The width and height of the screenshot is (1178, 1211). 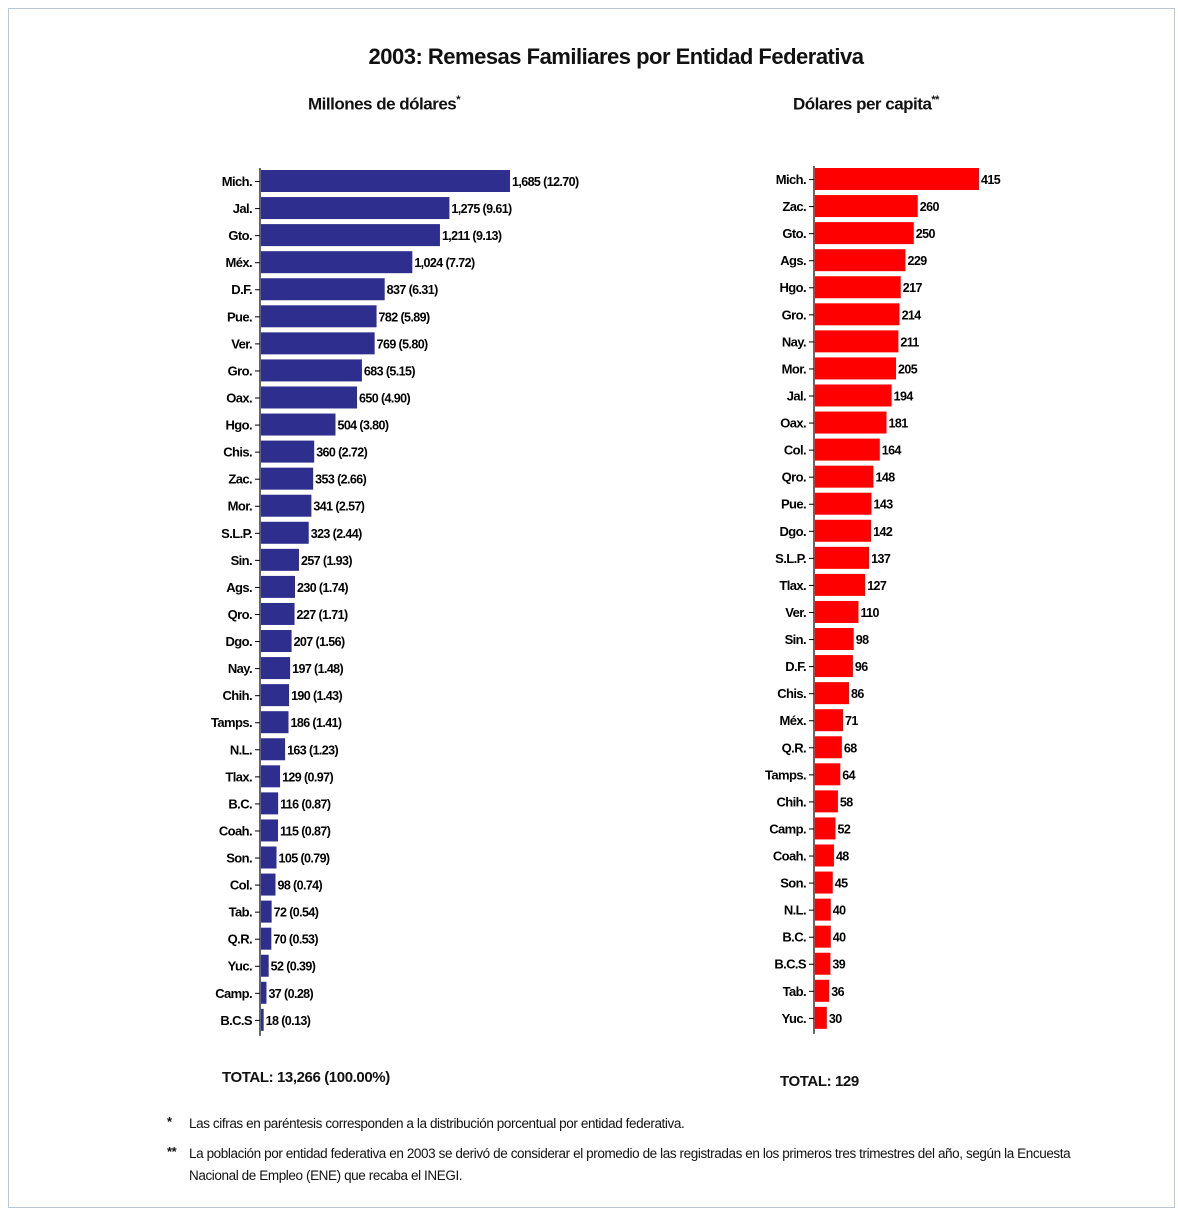 I want to click on left-data-label: 782 (5.89), so click(x=404, y=317).